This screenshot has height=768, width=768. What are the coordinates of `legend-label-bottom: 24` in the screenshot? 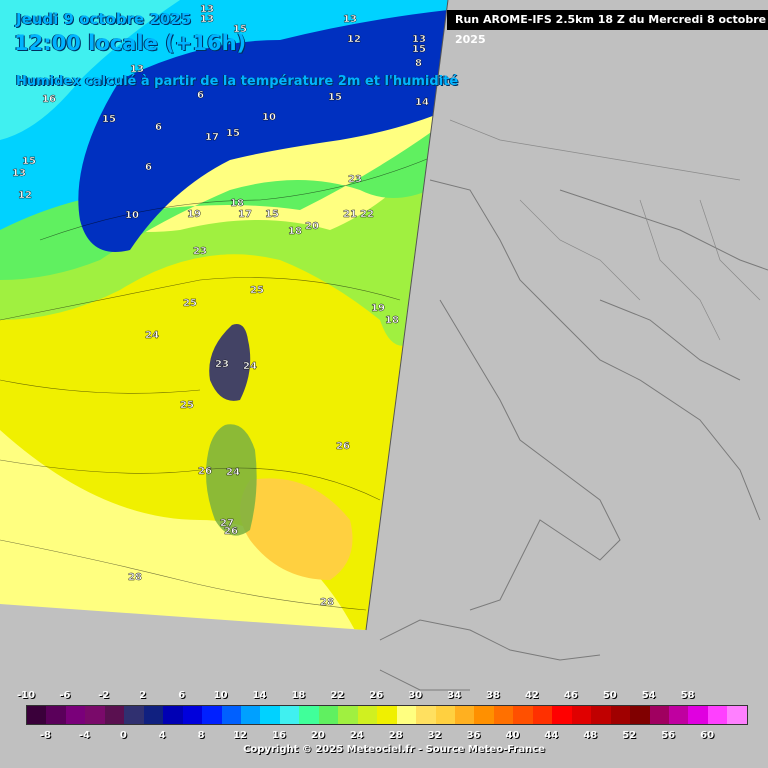 It's located at (356, 735).